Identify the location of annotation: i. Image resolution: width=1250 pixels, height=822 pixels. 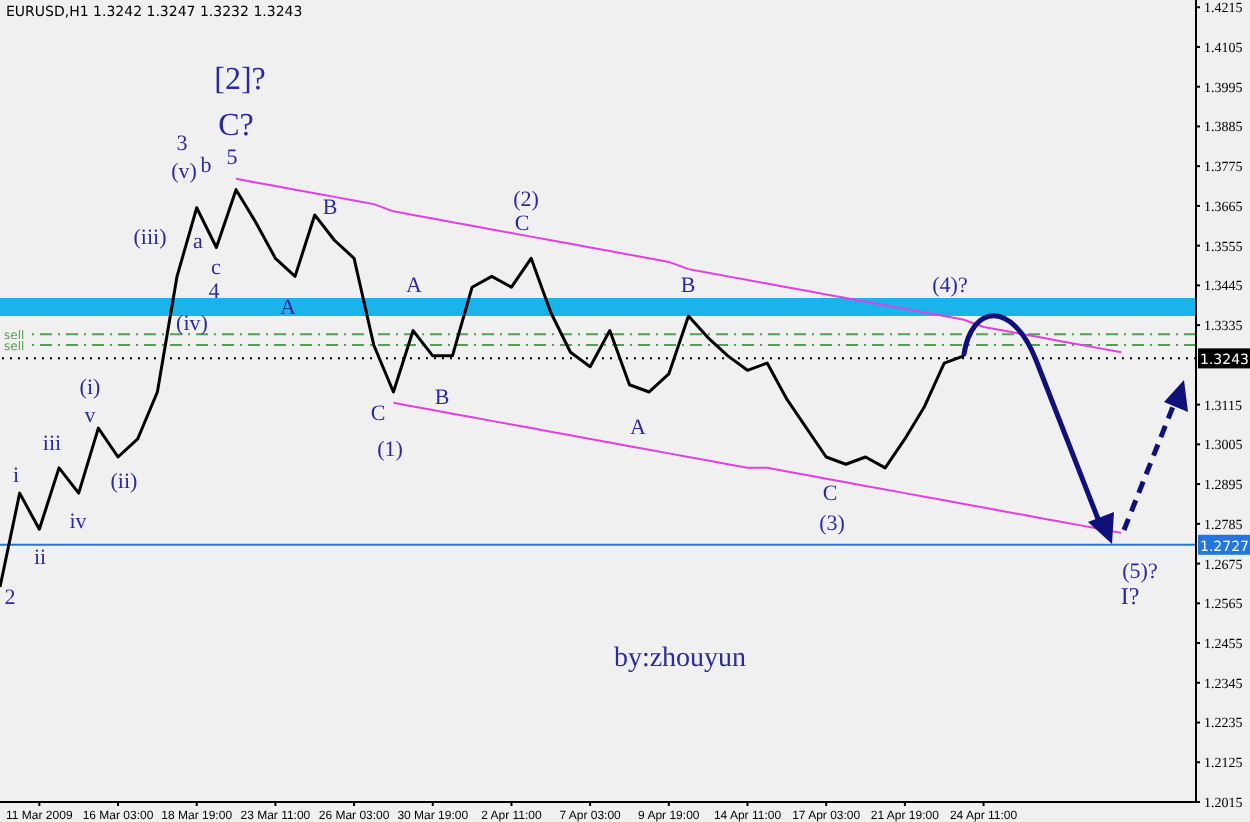
(16, 475).